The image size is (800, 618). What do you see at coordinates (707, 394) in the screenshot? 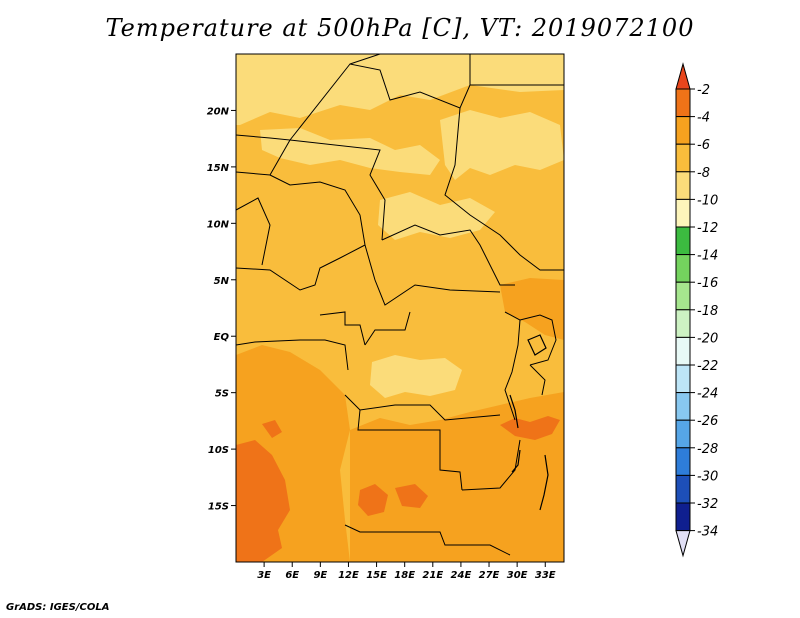
I see `colorbar-label: -24` at bounding box center [707, 394].